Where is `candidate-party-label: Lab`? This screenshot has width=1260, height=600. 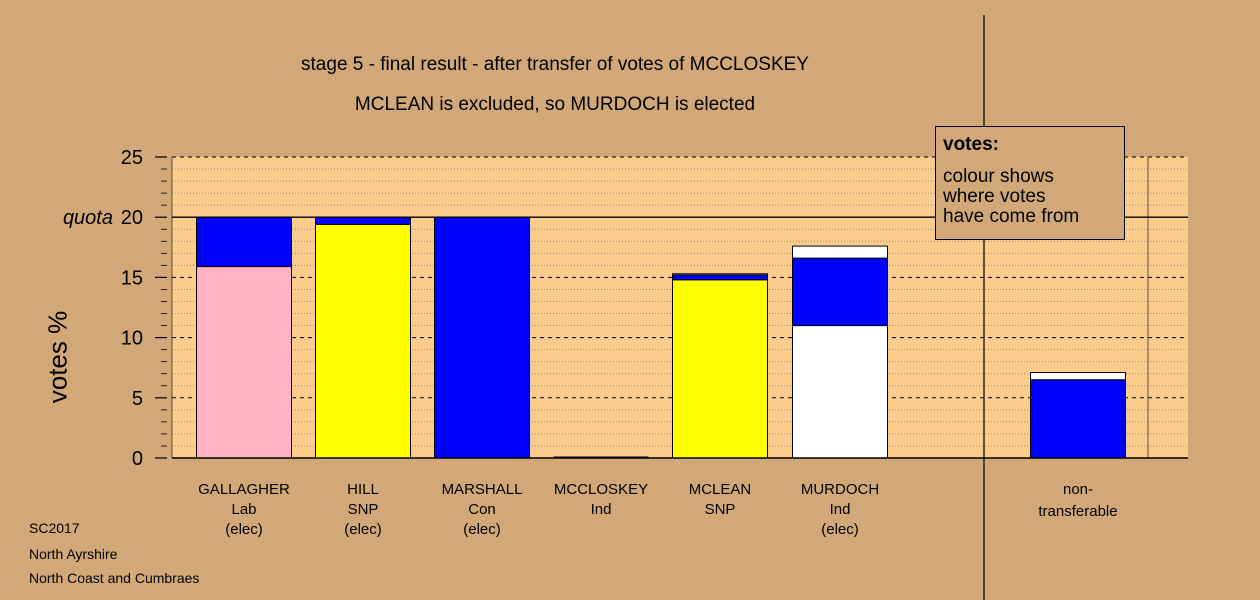
candidate-party-label: Lab is located at coordinates (243, 509).